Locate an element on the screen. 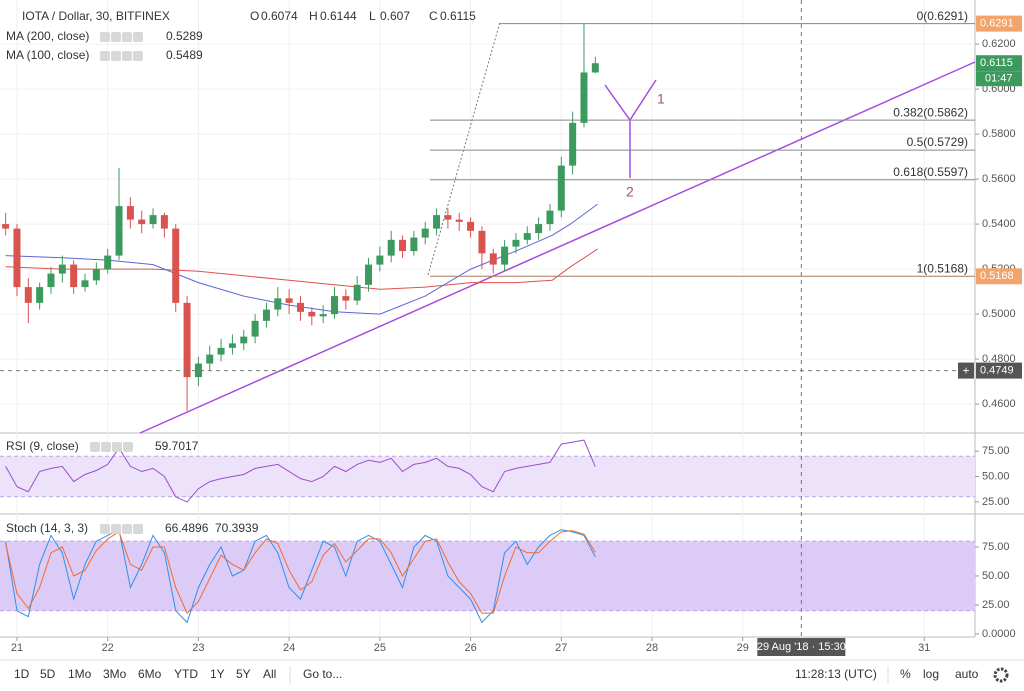 Image resolution: width=1024 pixels, height=691 pixels. range-button: 6Mo is located at coordinates (150, 674).